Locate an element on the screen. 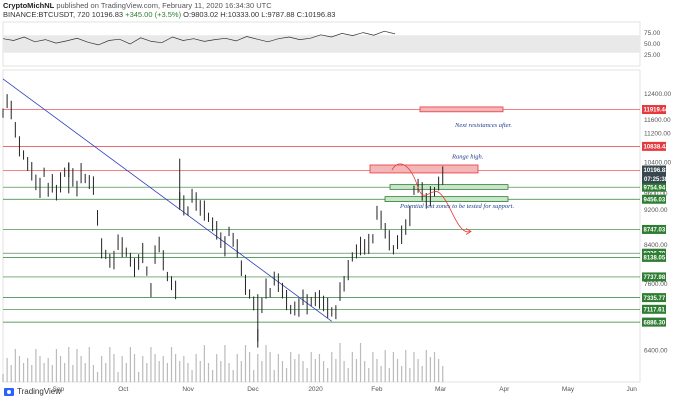  symbol-label: BINANCE:BTCUSDT, 720 is located at coordinates (46, 14).